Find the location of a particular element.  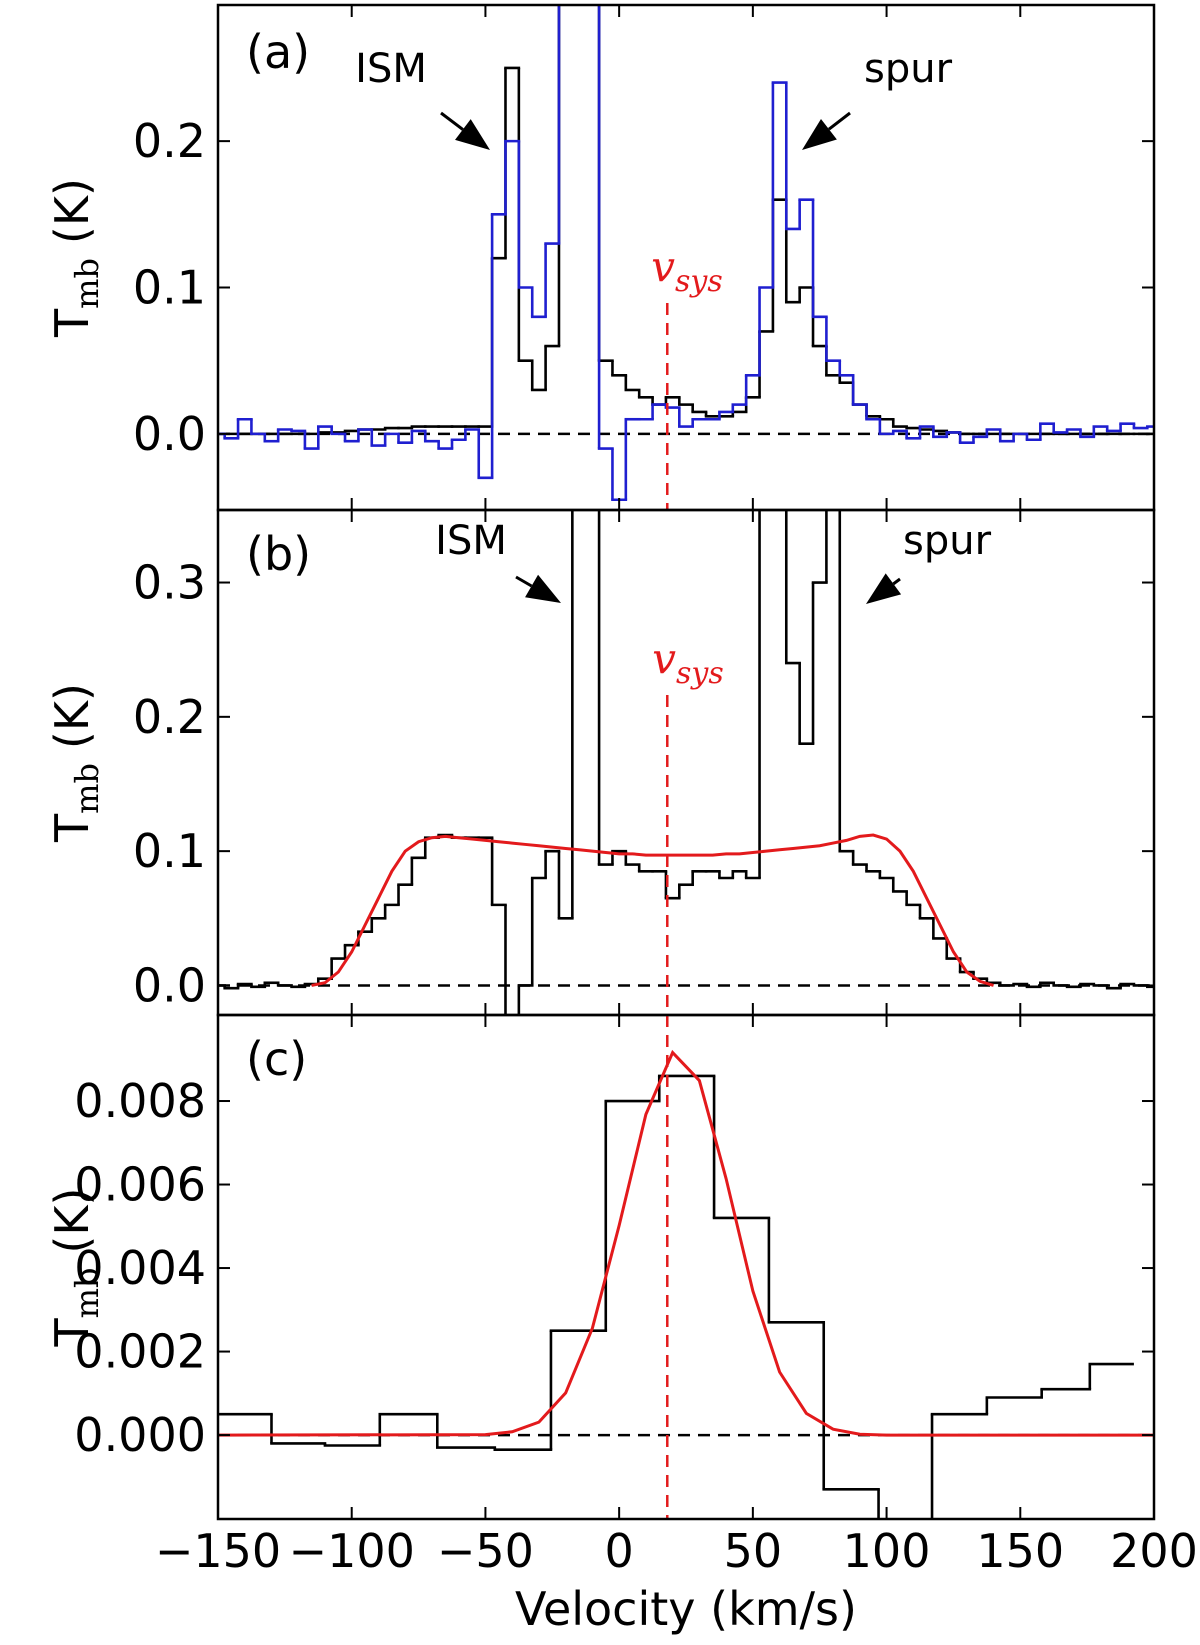

y-tick-label: 0.000 is located at coordinates (140, 1435).